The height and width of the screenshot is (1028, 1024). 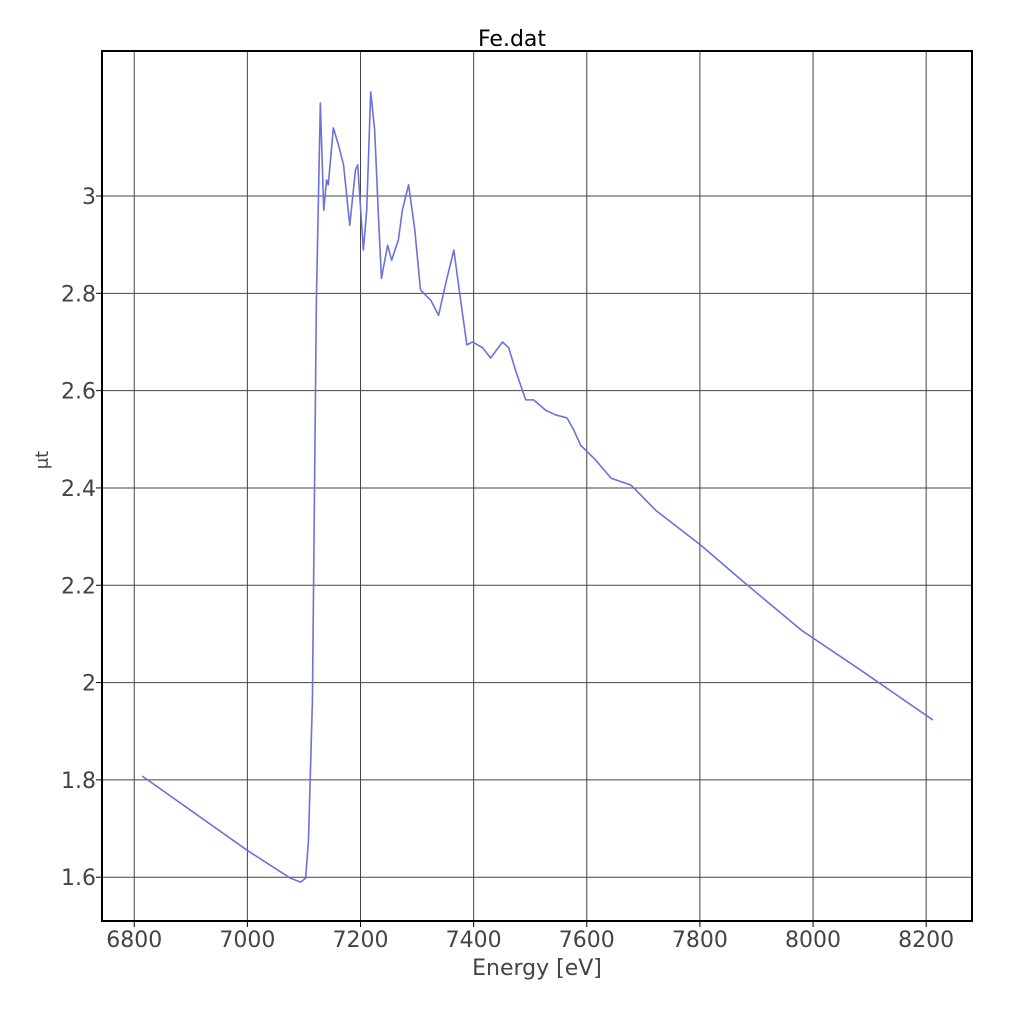 What do you see at coordinates (78, 586) in the screenshot?
I see `y-tick-label: 2.2` at bounding box center [78, 586].